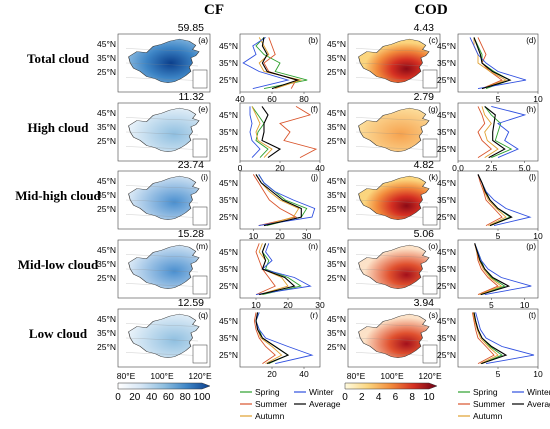 The width and height of the screenshot is (550, 429). Describe the element at coordinates (118, 397) in the screenshot. I see `colorbar-tick-label: 0` at that location.